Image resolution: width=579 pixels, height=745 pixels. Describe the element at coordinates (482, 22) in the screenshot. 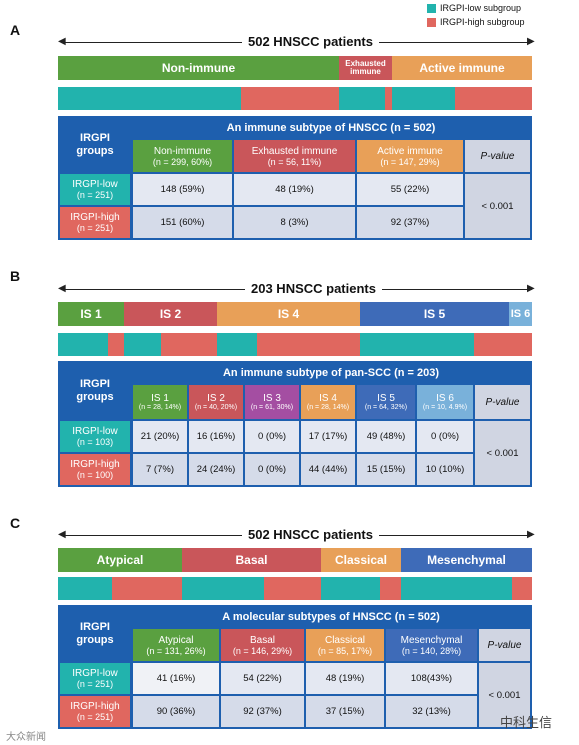

I see `legend-high-label: IRGPI-high subgroup` at that location.